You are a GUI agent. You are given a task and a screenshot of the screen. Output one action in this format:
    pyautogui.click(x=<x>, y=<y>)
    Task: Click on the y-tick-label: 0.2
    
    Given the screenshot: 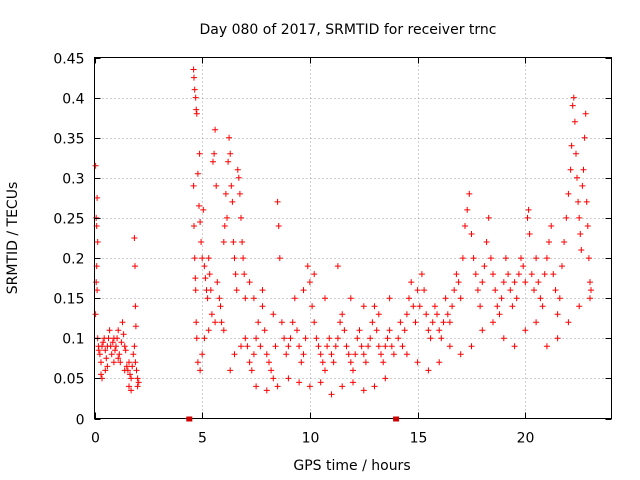 What is the action you would take?
    pyautogui.click(x=73, y=260)
    